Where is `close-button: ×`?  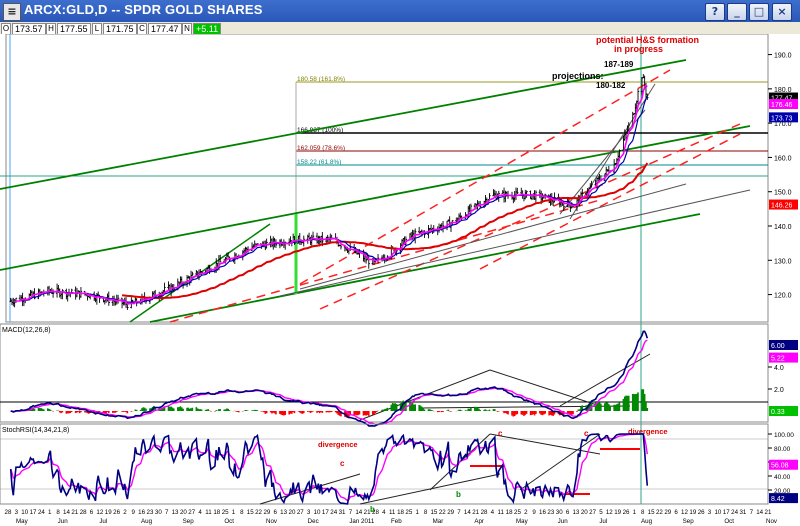 close-button: × is located at coordinates (782, 12).